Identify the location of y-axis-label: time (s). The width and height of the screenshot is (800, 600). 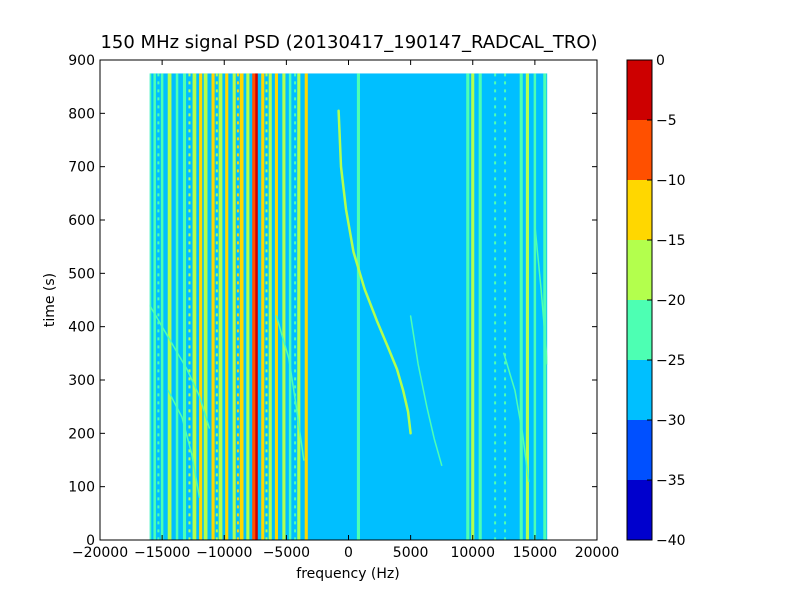
(50, 300).